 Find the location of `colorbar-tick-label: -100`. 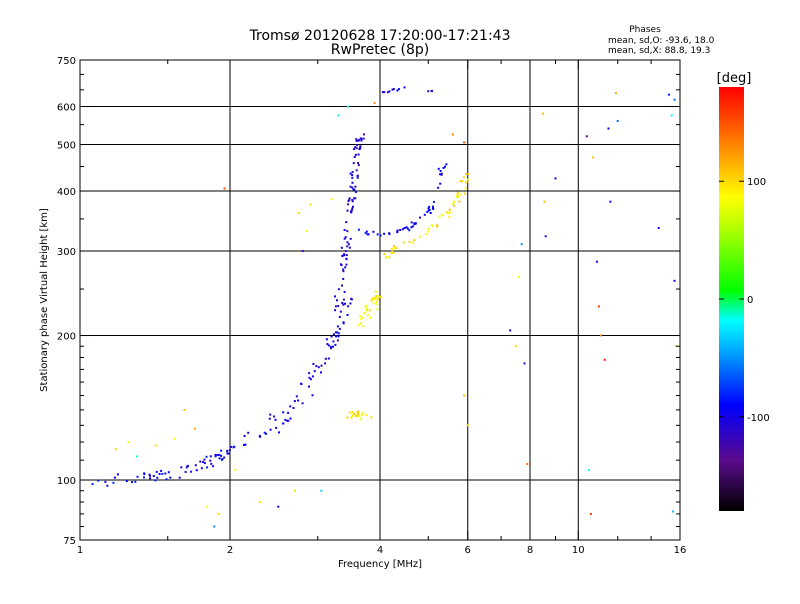

colorbar-tick-label: -100 is located at coordinates (758, 418).